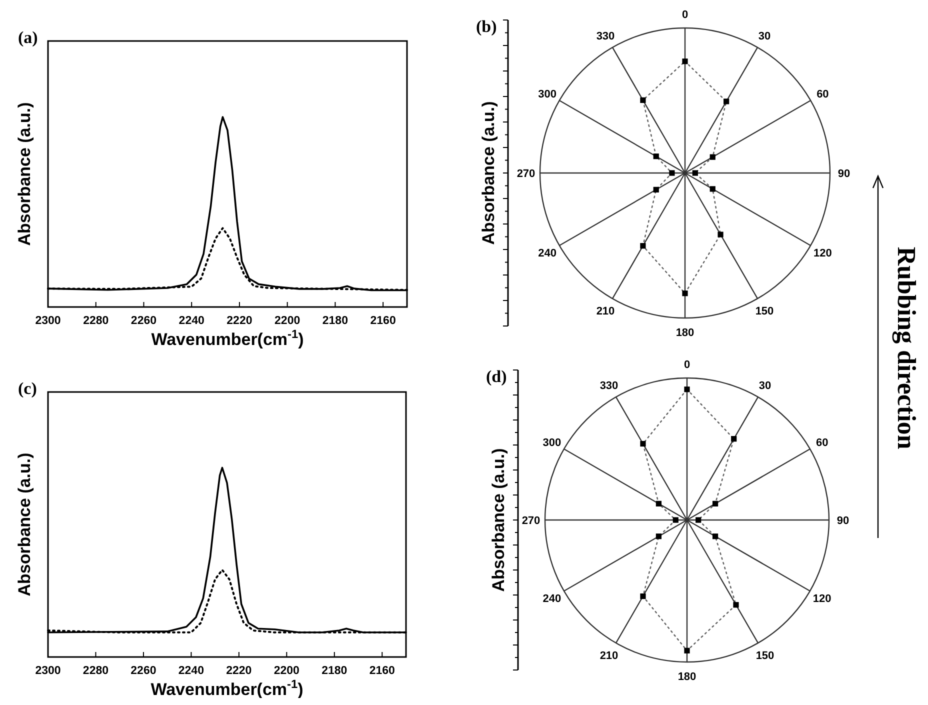 This screenshot has height=705, width=928. I want to click on chart-title: (d), so click(496, 376).